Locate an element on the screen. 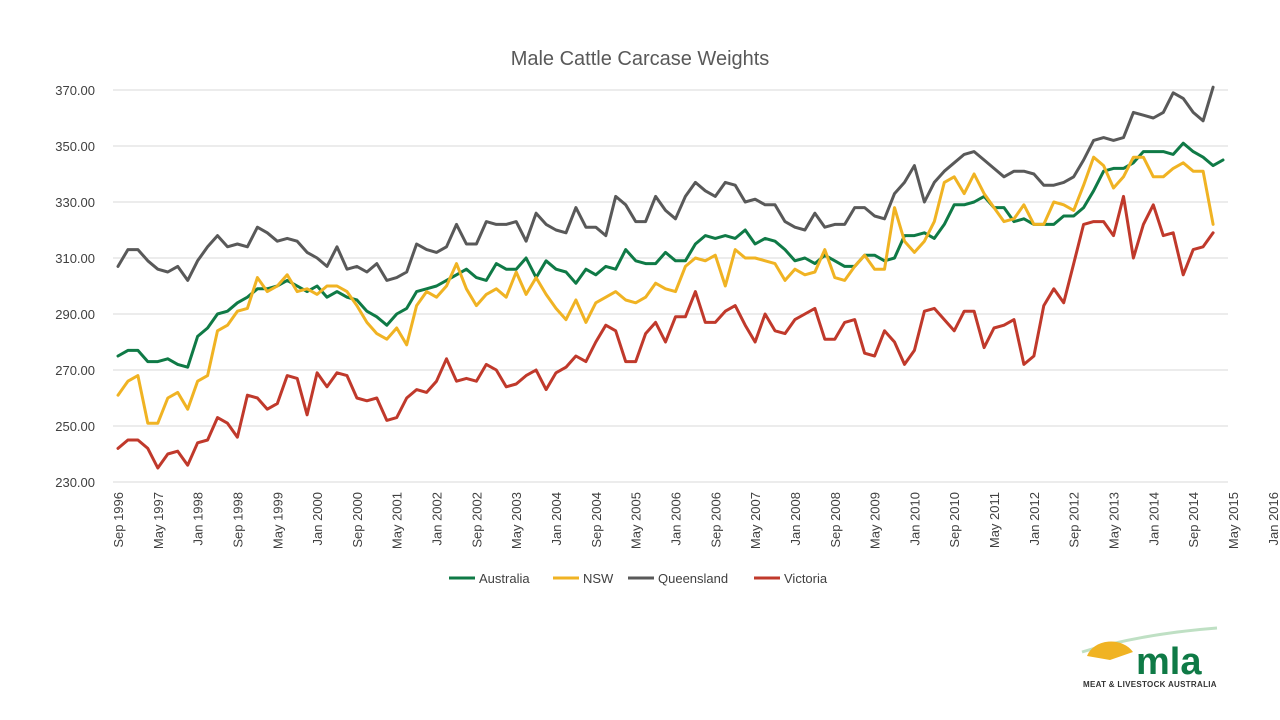 Image resolution: width=1280 pixels, height=720 pixels. x-tick-label: May 2013 is located at coordinates (1114, 520).